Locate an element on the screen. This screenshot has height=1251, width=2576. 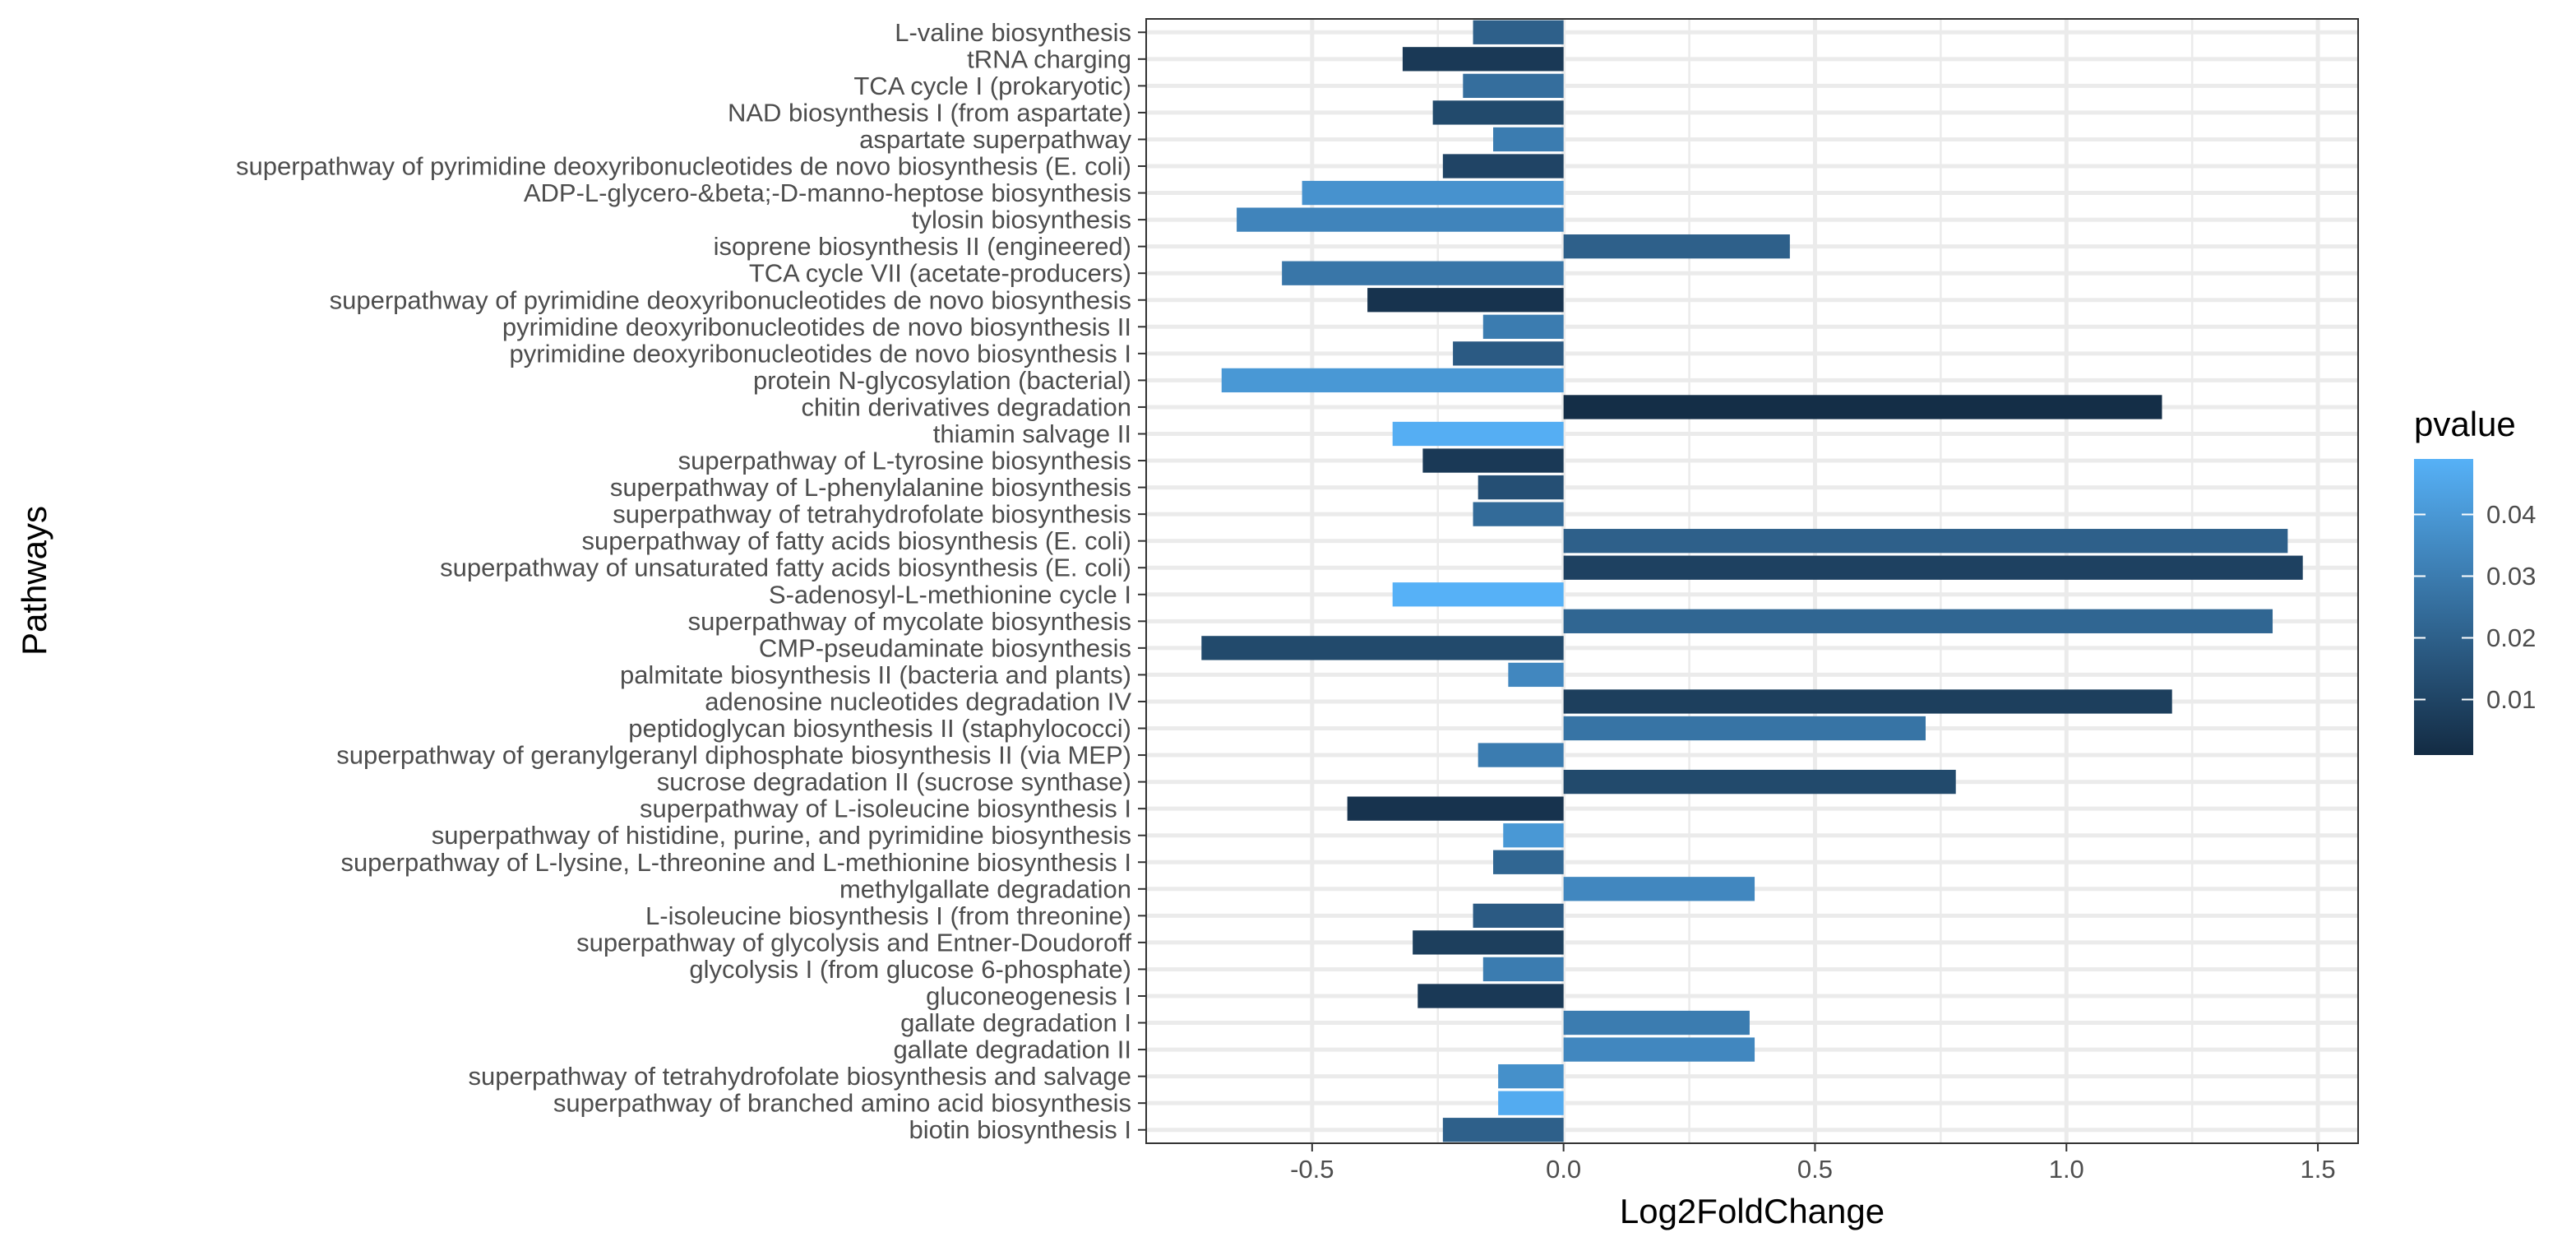
x-tick-label: 1.5 is located at coordinates (2318, 1169).